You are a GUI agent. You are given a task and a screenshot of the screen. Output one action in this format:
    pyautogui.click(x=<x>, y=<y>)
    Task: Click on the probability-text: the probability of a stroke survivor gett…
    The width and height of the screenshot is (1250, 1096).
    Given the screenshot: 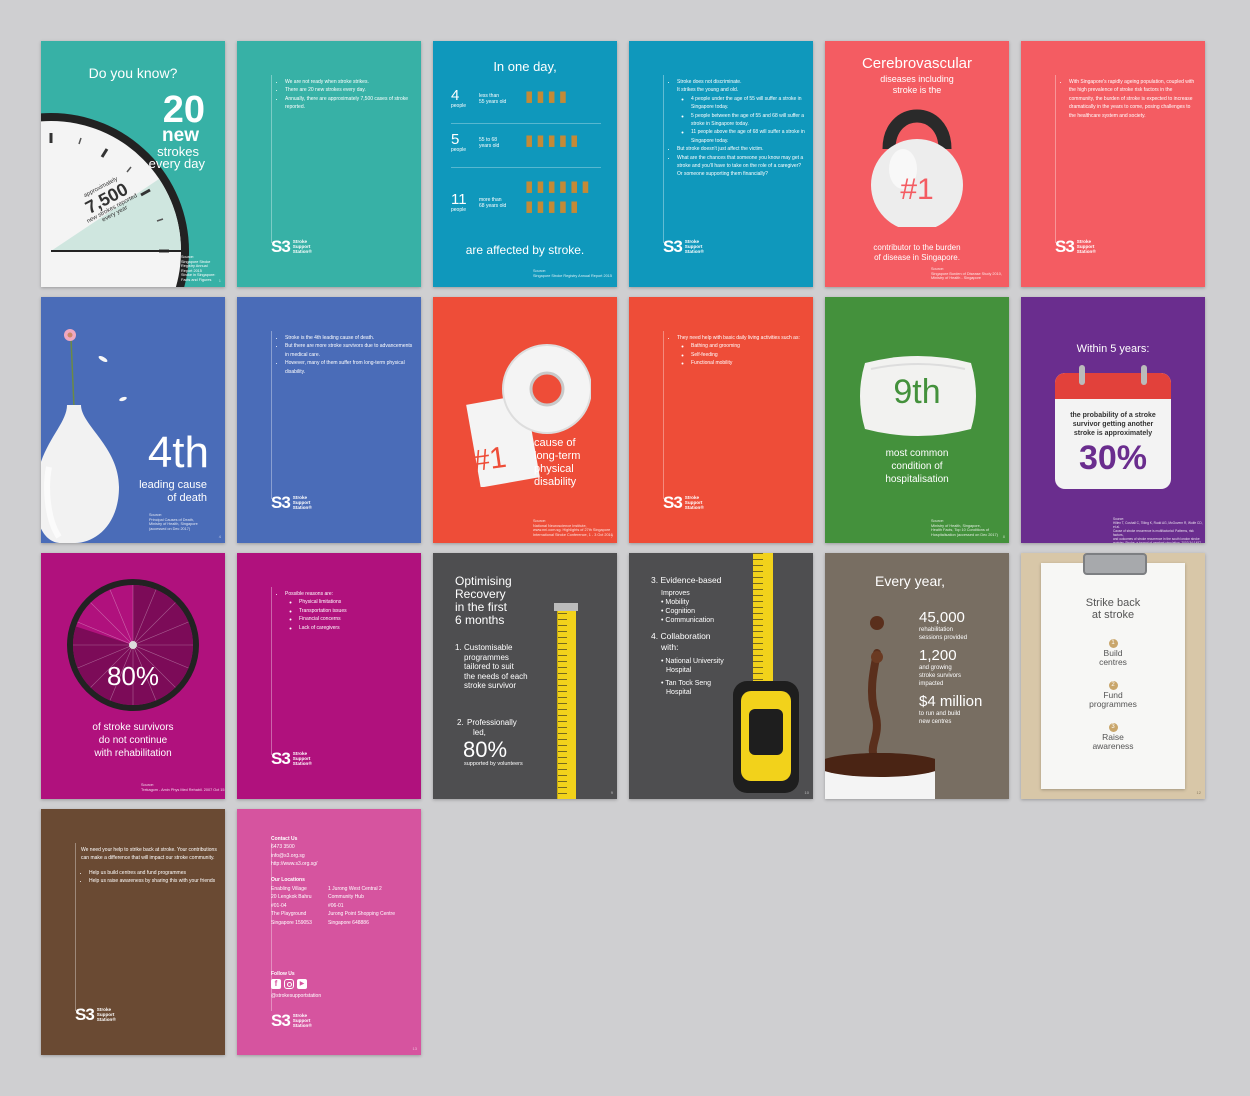 What is the action you would take?
    pyautogui.click(x=1113, y=424)
    